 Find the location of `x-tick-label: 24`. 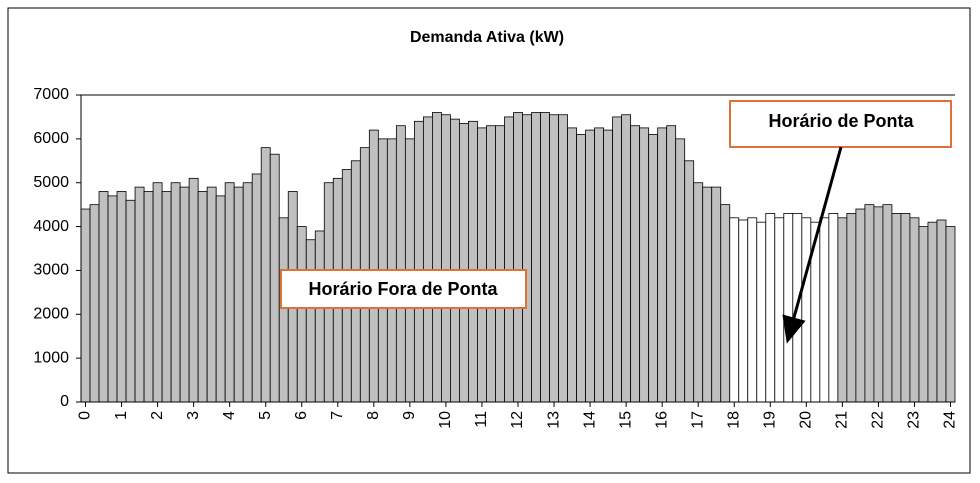

x-tick-label: 24 is located at coordinates (950, 420).